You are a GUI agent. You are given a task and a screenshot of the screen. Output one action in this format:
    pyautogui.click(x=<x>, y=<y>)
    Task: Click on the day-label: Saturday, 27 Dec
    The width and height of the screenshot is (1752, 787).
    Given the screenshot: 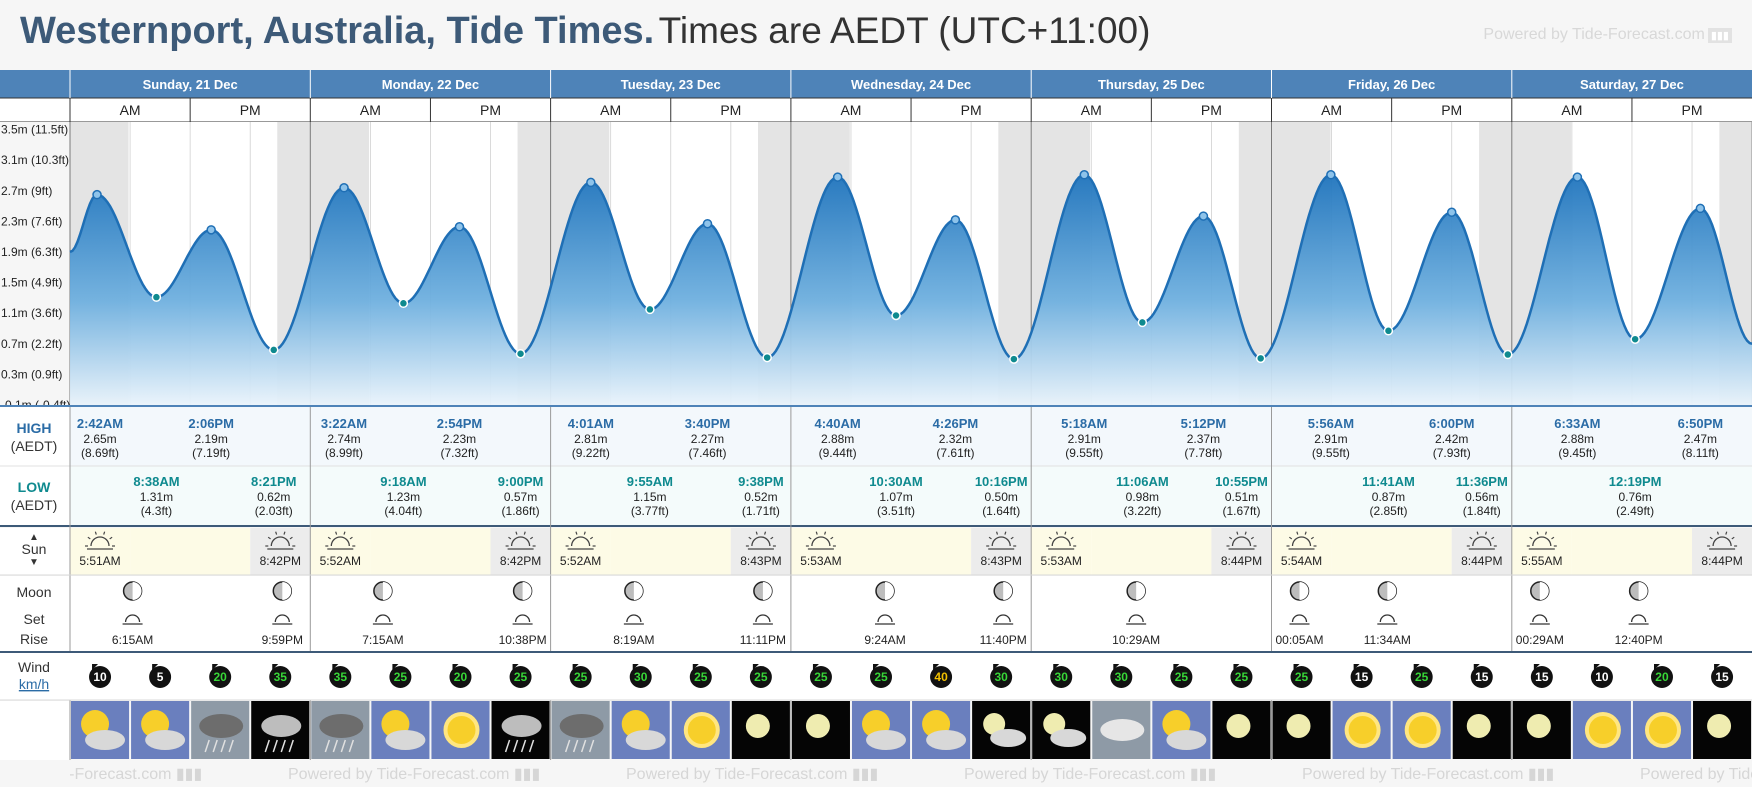 What is the action you would take?
    pyautogui.click(x=1632, y=84)
    